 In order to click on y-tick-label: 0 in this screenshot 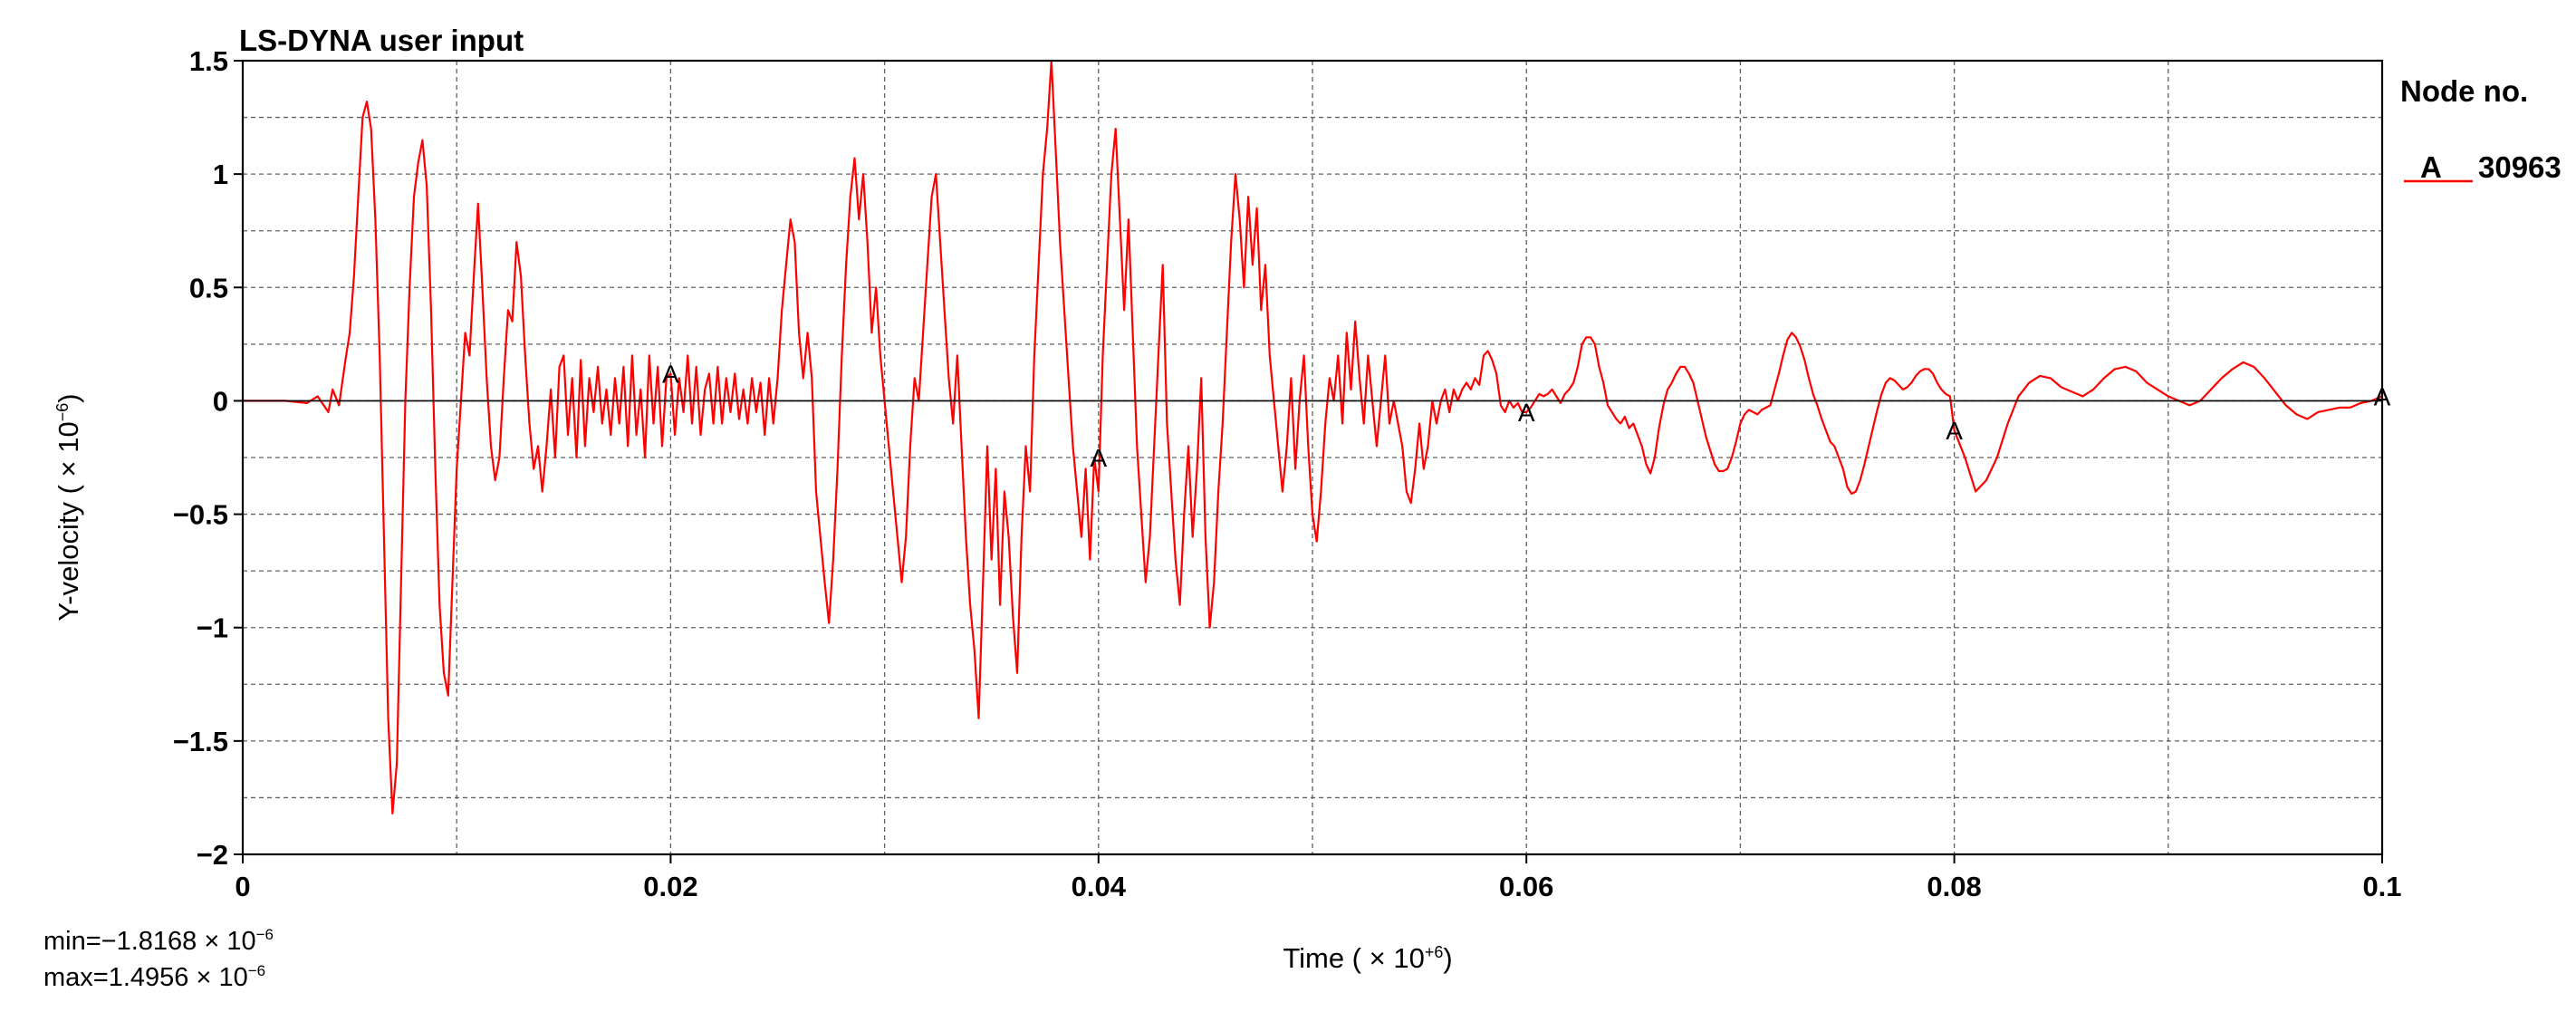, I will do `click(220, 401)`.